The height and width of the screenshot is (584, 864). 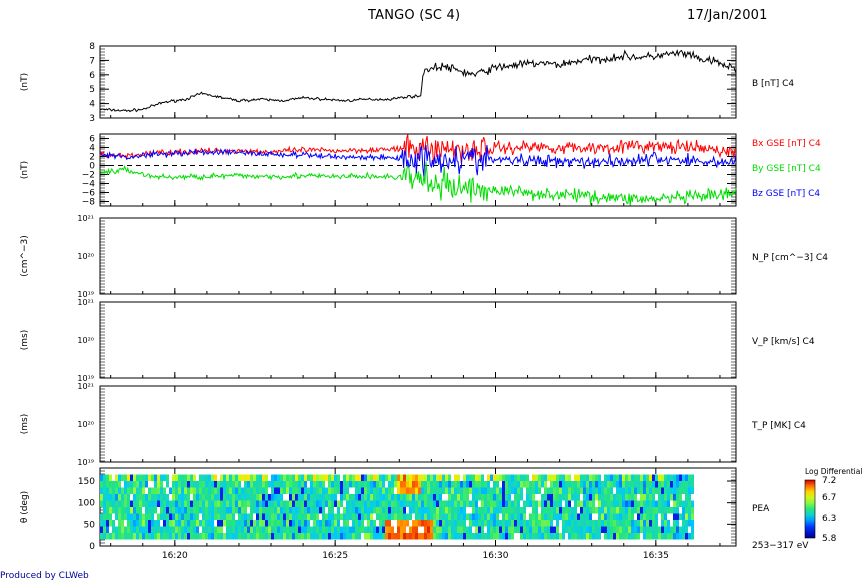 I want to click on colorbar-tick-label: 6.7, so click(x=829, y=498).